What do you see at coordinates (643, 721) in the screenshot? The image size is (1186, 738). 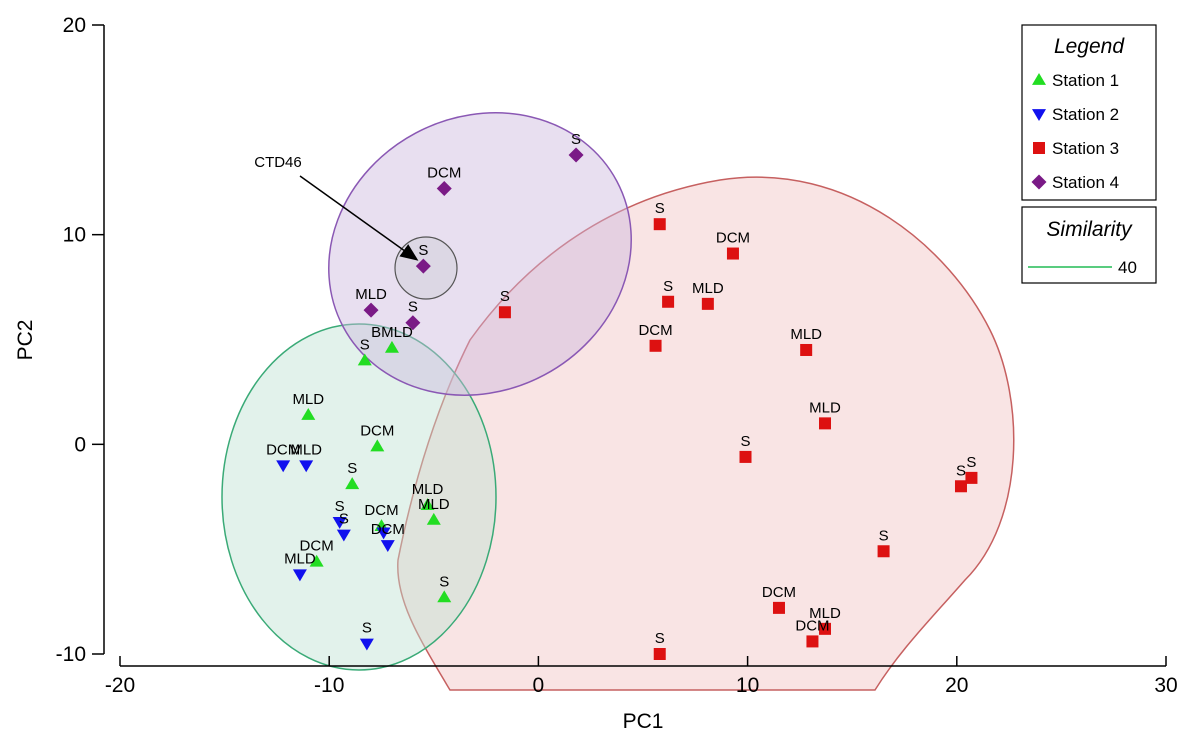 I see `x-axis-title: PC1` at bounding box center [643, 721].